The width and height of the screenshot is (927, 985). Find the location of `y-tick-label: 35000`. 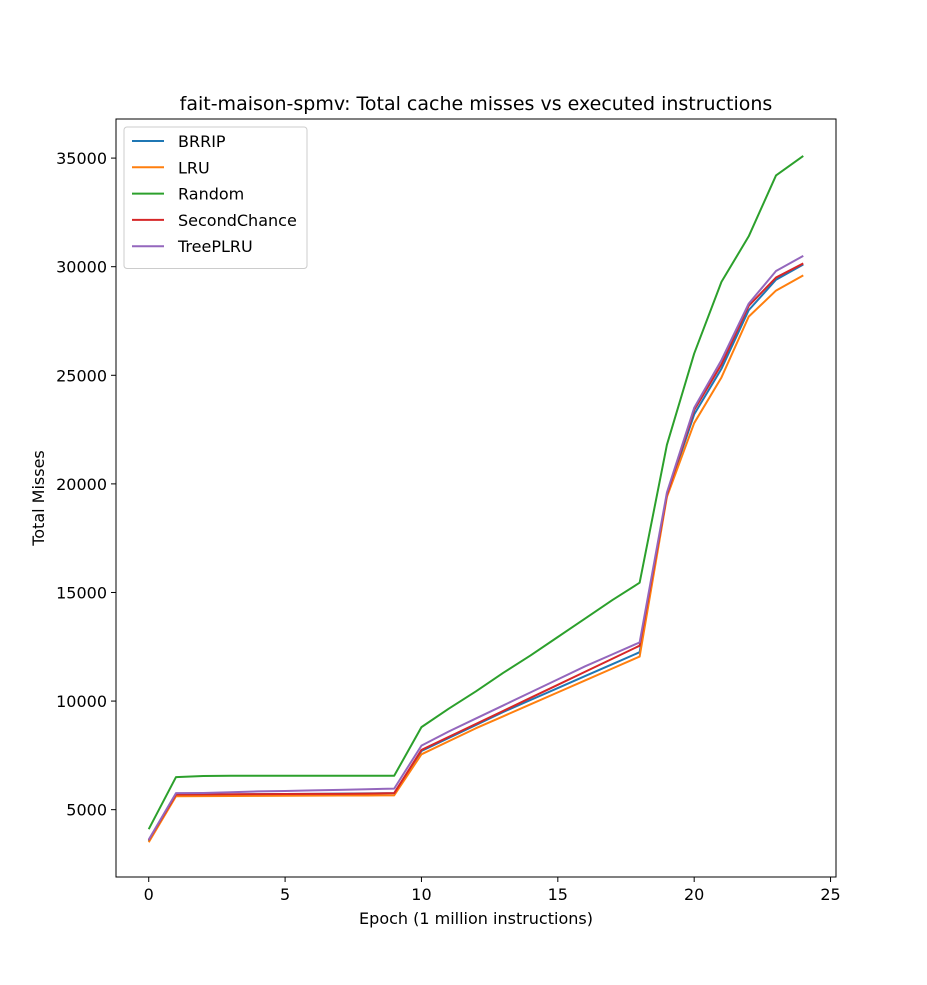

y-tick-label: 35000 is located at coordinates (81, 158).